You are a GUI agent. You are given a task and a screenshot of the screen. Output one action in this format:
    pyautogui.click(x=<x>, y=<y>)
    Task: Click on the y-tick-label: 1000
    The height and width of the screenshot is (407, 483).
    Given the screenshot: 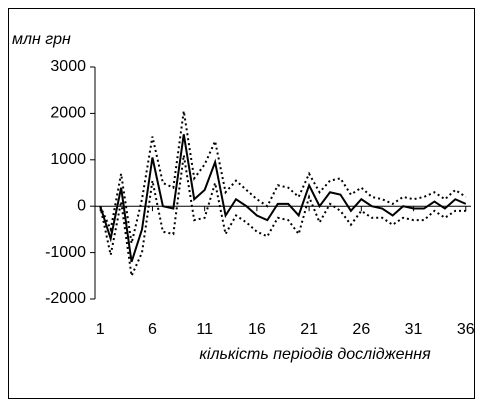 What is the action you would take?
    pyautogui.click(x=68, y=159)
    